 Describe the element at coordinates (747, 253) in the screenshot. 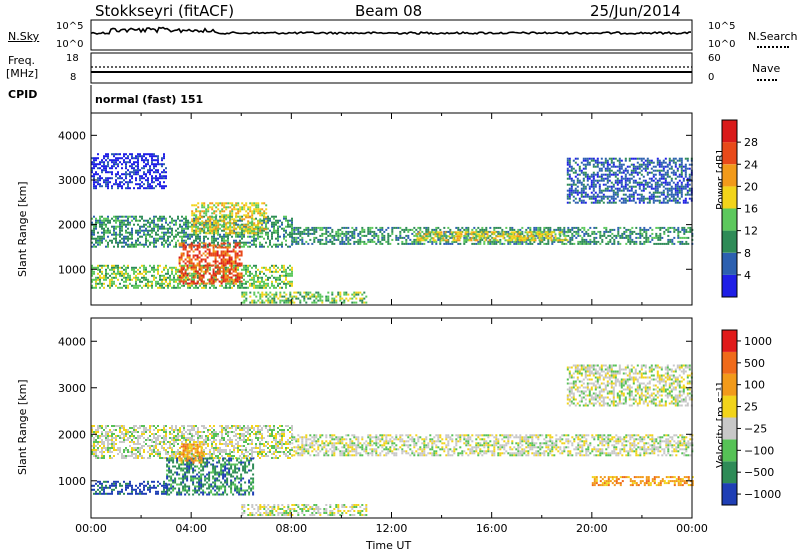

I see `power-colorbar-tick-label: 8` at that location.